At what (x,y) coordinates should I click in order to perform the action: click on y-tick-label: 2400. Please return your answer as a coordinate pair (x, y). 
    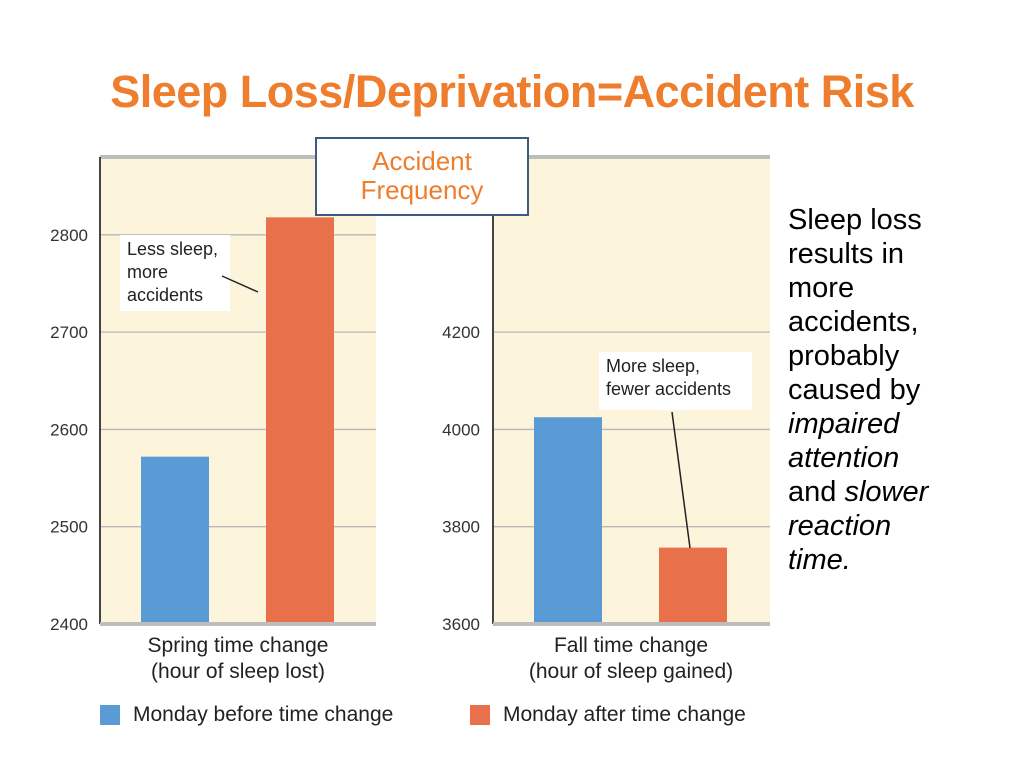
    Looking at the image, I should click on (69, 624).